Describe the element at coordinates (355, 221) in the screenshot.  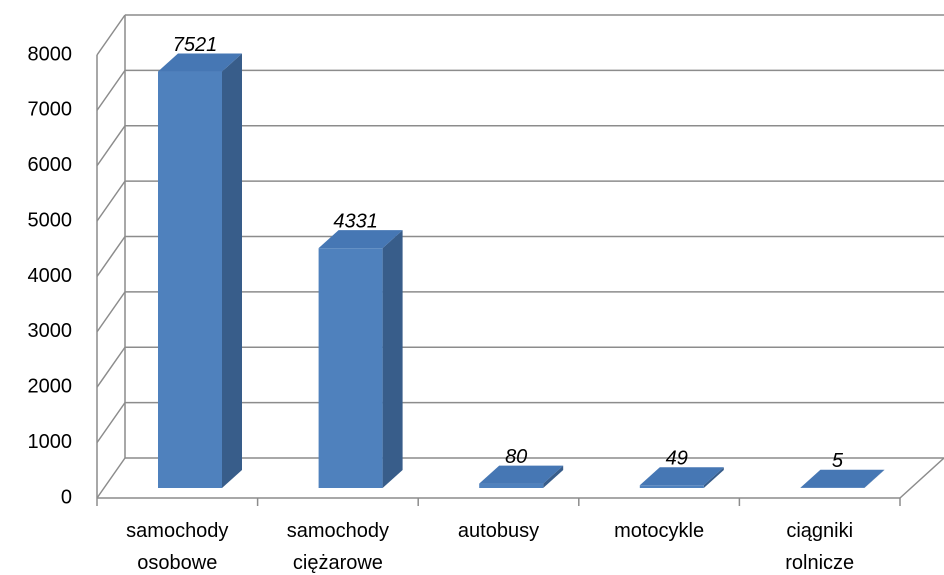
I see `value-label: 4331` at that location.